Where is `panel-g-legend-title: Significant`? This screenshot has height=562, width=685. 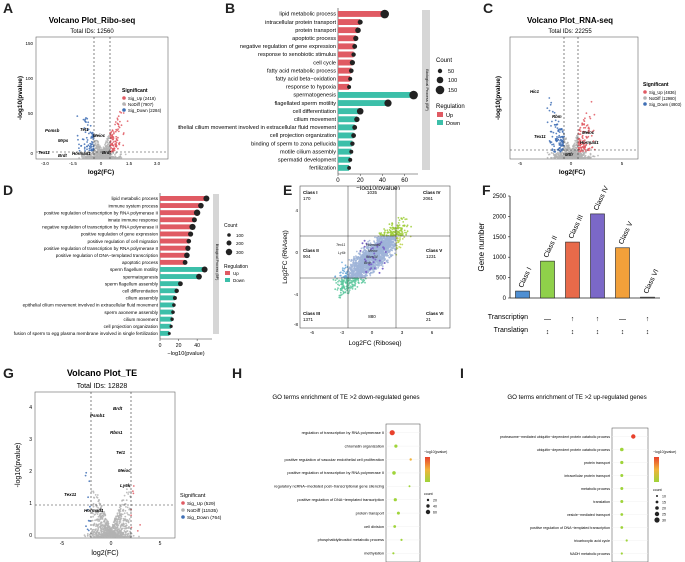 panel-g-legend-title: Significant is located at coordinates (193, 496).